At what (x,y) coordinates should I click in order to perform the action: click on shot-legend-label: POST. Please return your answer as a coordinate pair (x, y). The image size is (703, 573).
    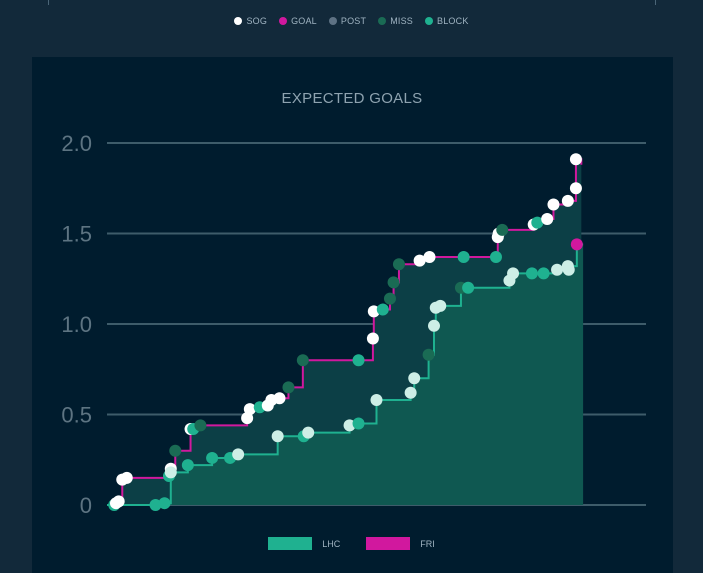
    Looking at the image, I should click on (353, 21).